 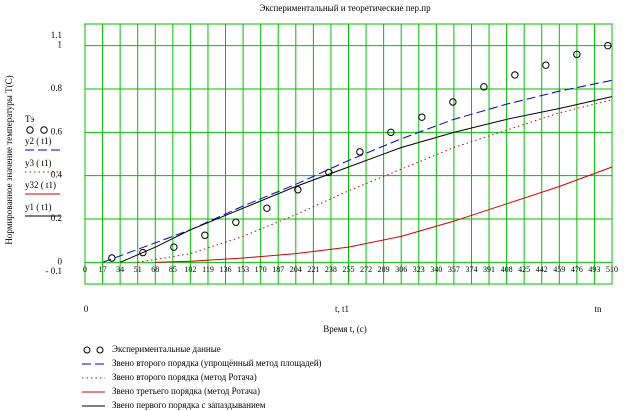 What do you see at coordinates (86, 309) in the screenshot?
I see `x-marker: 0` at bounding box center [86, 309].